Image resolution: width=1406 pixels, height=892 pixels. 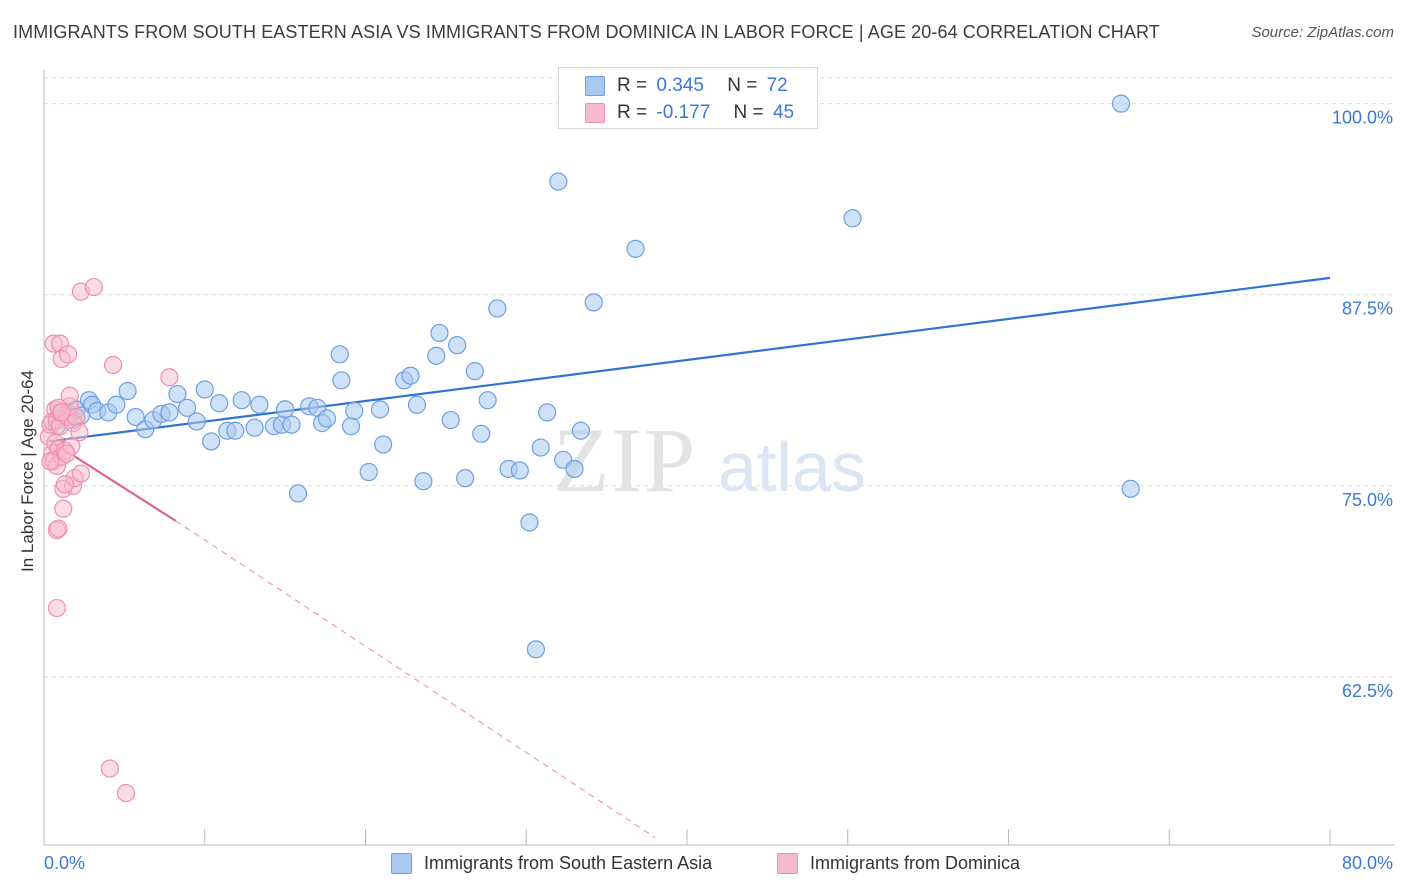 What do you see at coordinates (792, 467) in the screenshot?
I see `watermark-atlas: atlas` at bounding box center [792, 467].